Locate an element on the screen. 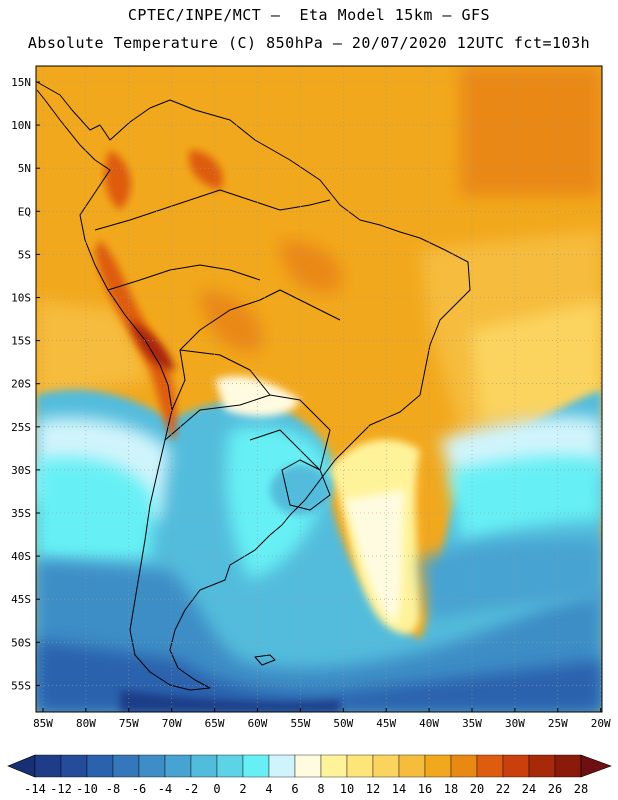 Image resolution: width=618 pixels, height=800 pixels. lat-label: 5N is located at coordinates (24, 168).